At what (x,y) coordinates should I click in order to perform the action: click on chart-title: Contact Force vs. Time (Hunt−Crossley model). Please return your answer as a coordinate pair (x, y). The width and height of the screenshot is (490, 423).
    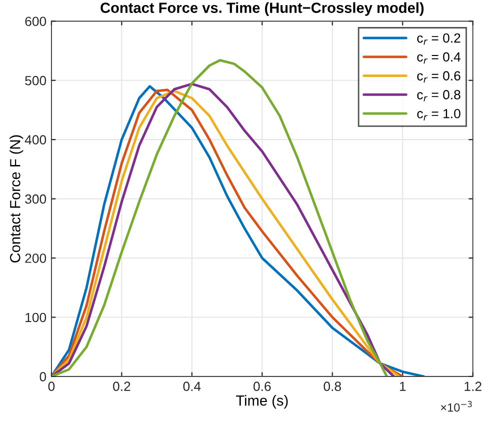
    Looking at the image, I should click on (262, 9).